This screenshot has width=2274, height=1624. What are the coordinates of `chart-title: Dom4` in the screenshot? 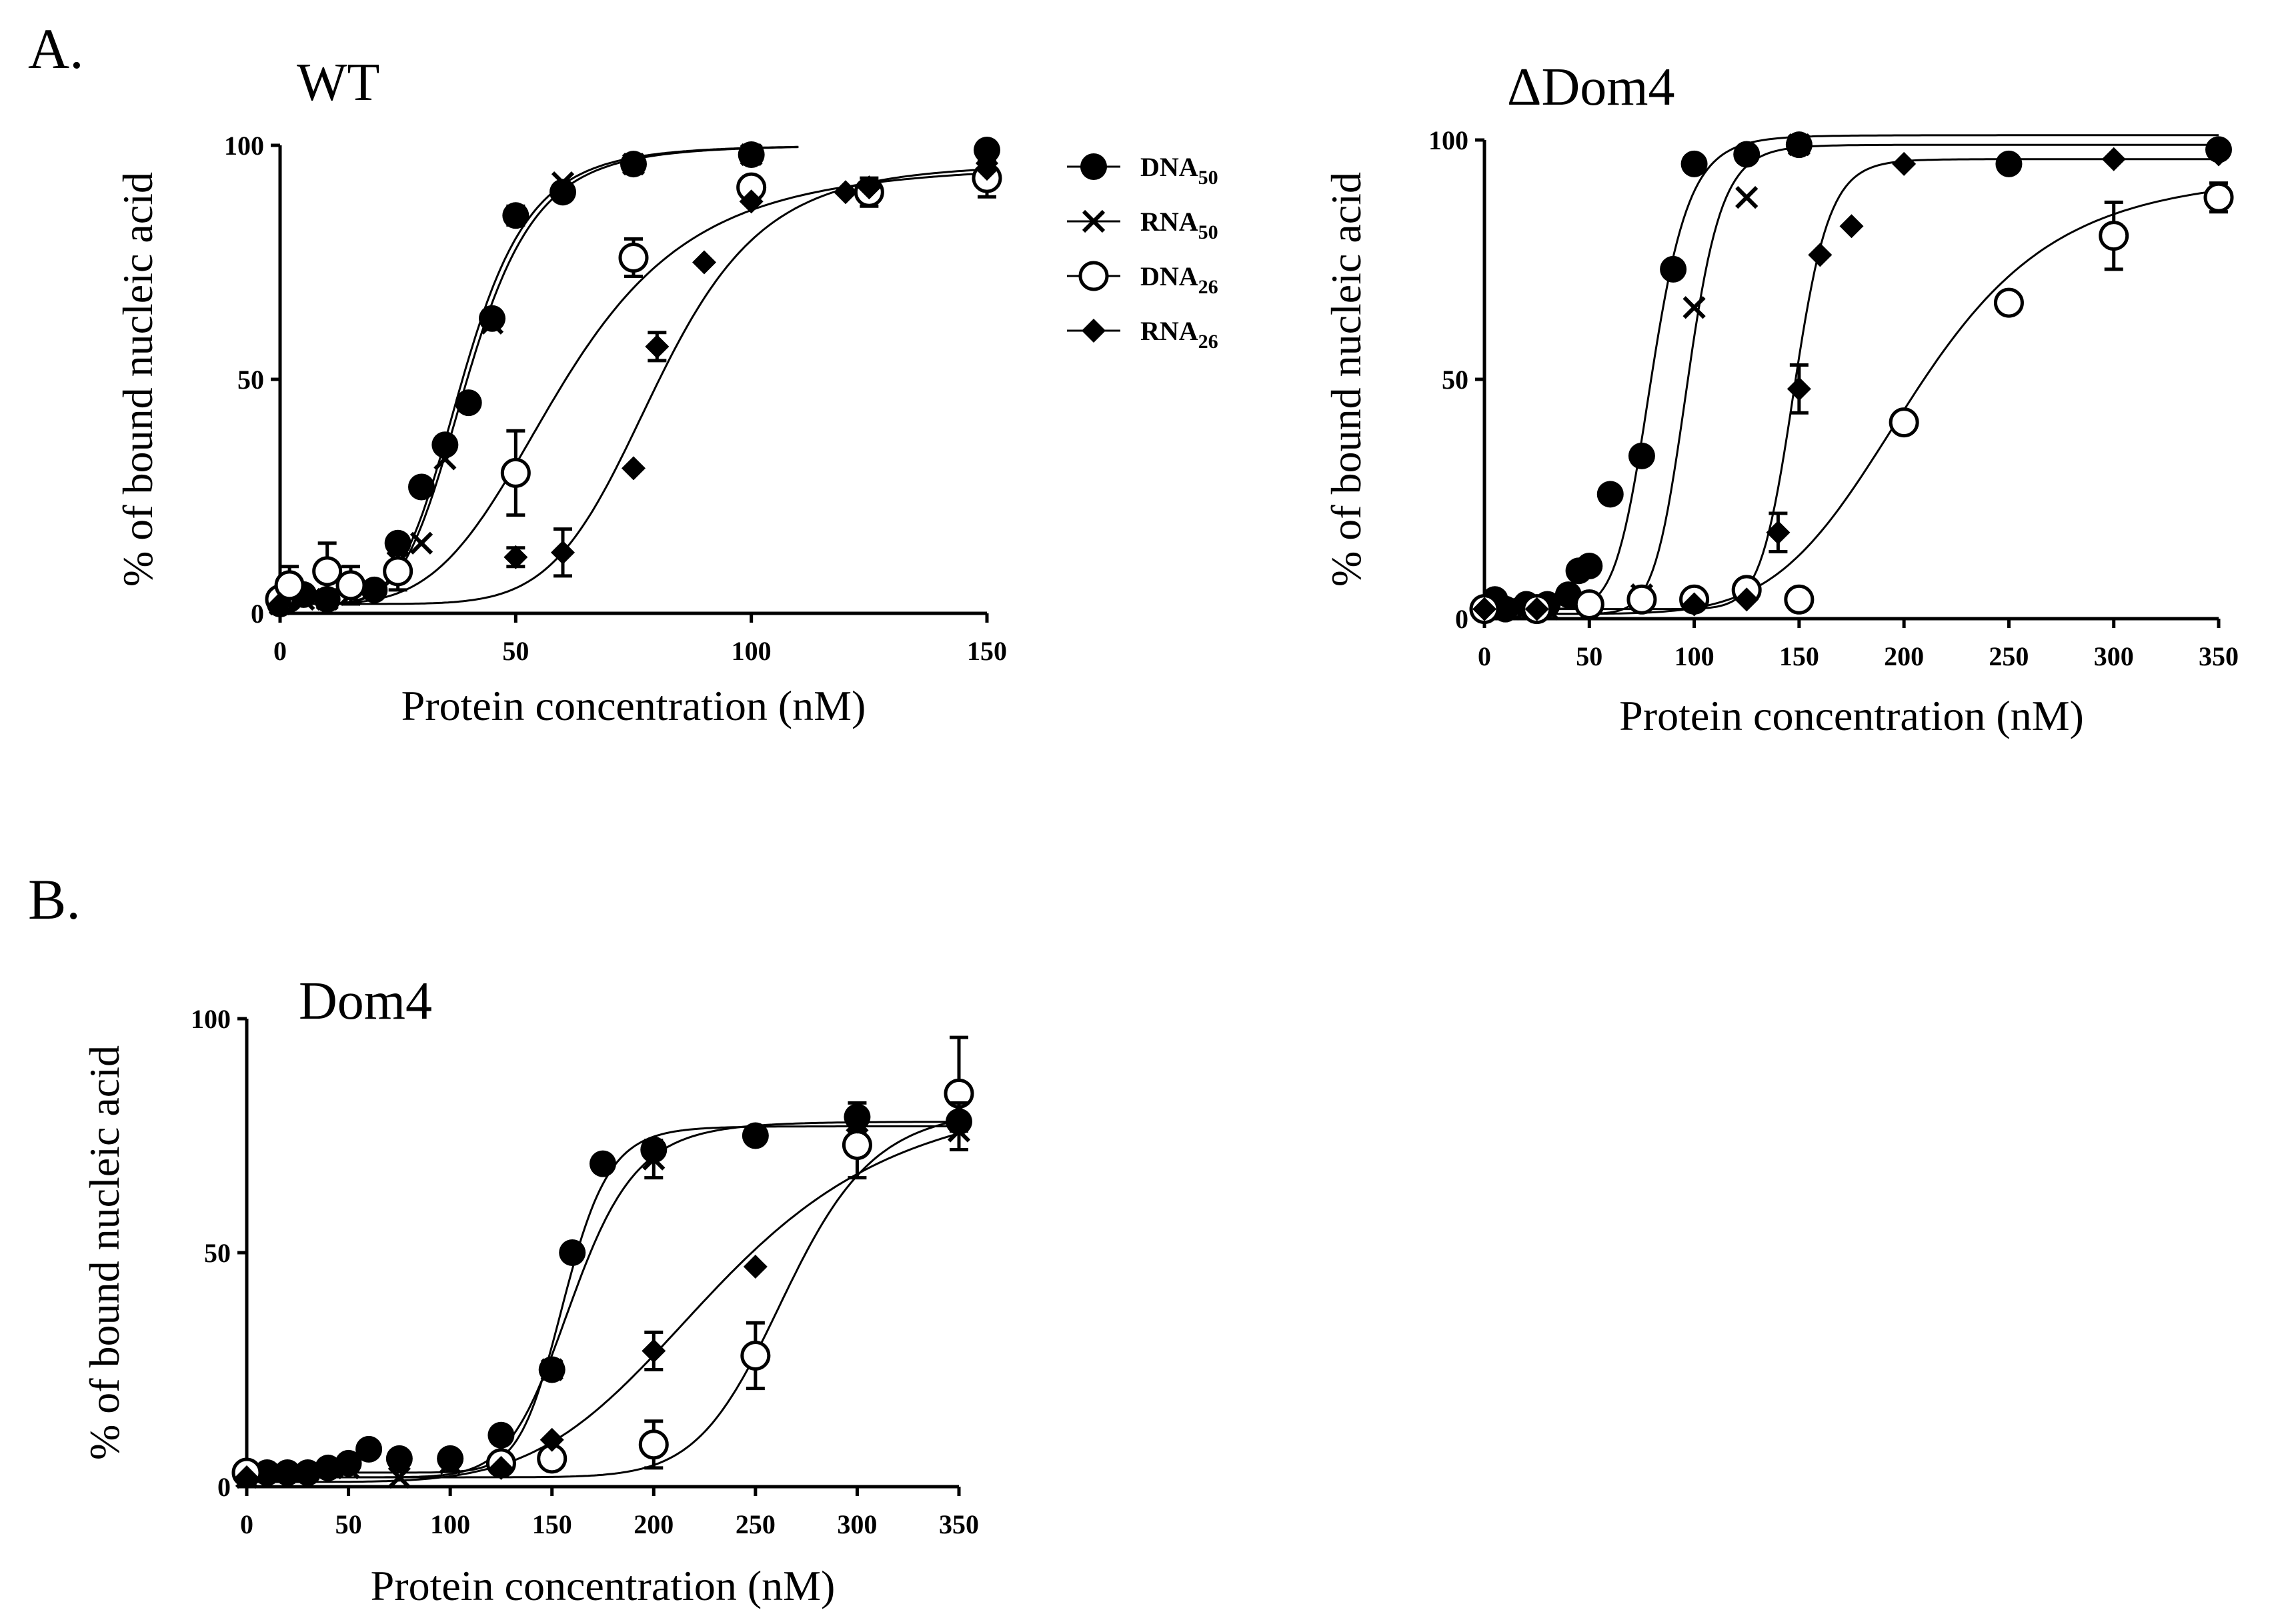 It's located at (365, 1001).